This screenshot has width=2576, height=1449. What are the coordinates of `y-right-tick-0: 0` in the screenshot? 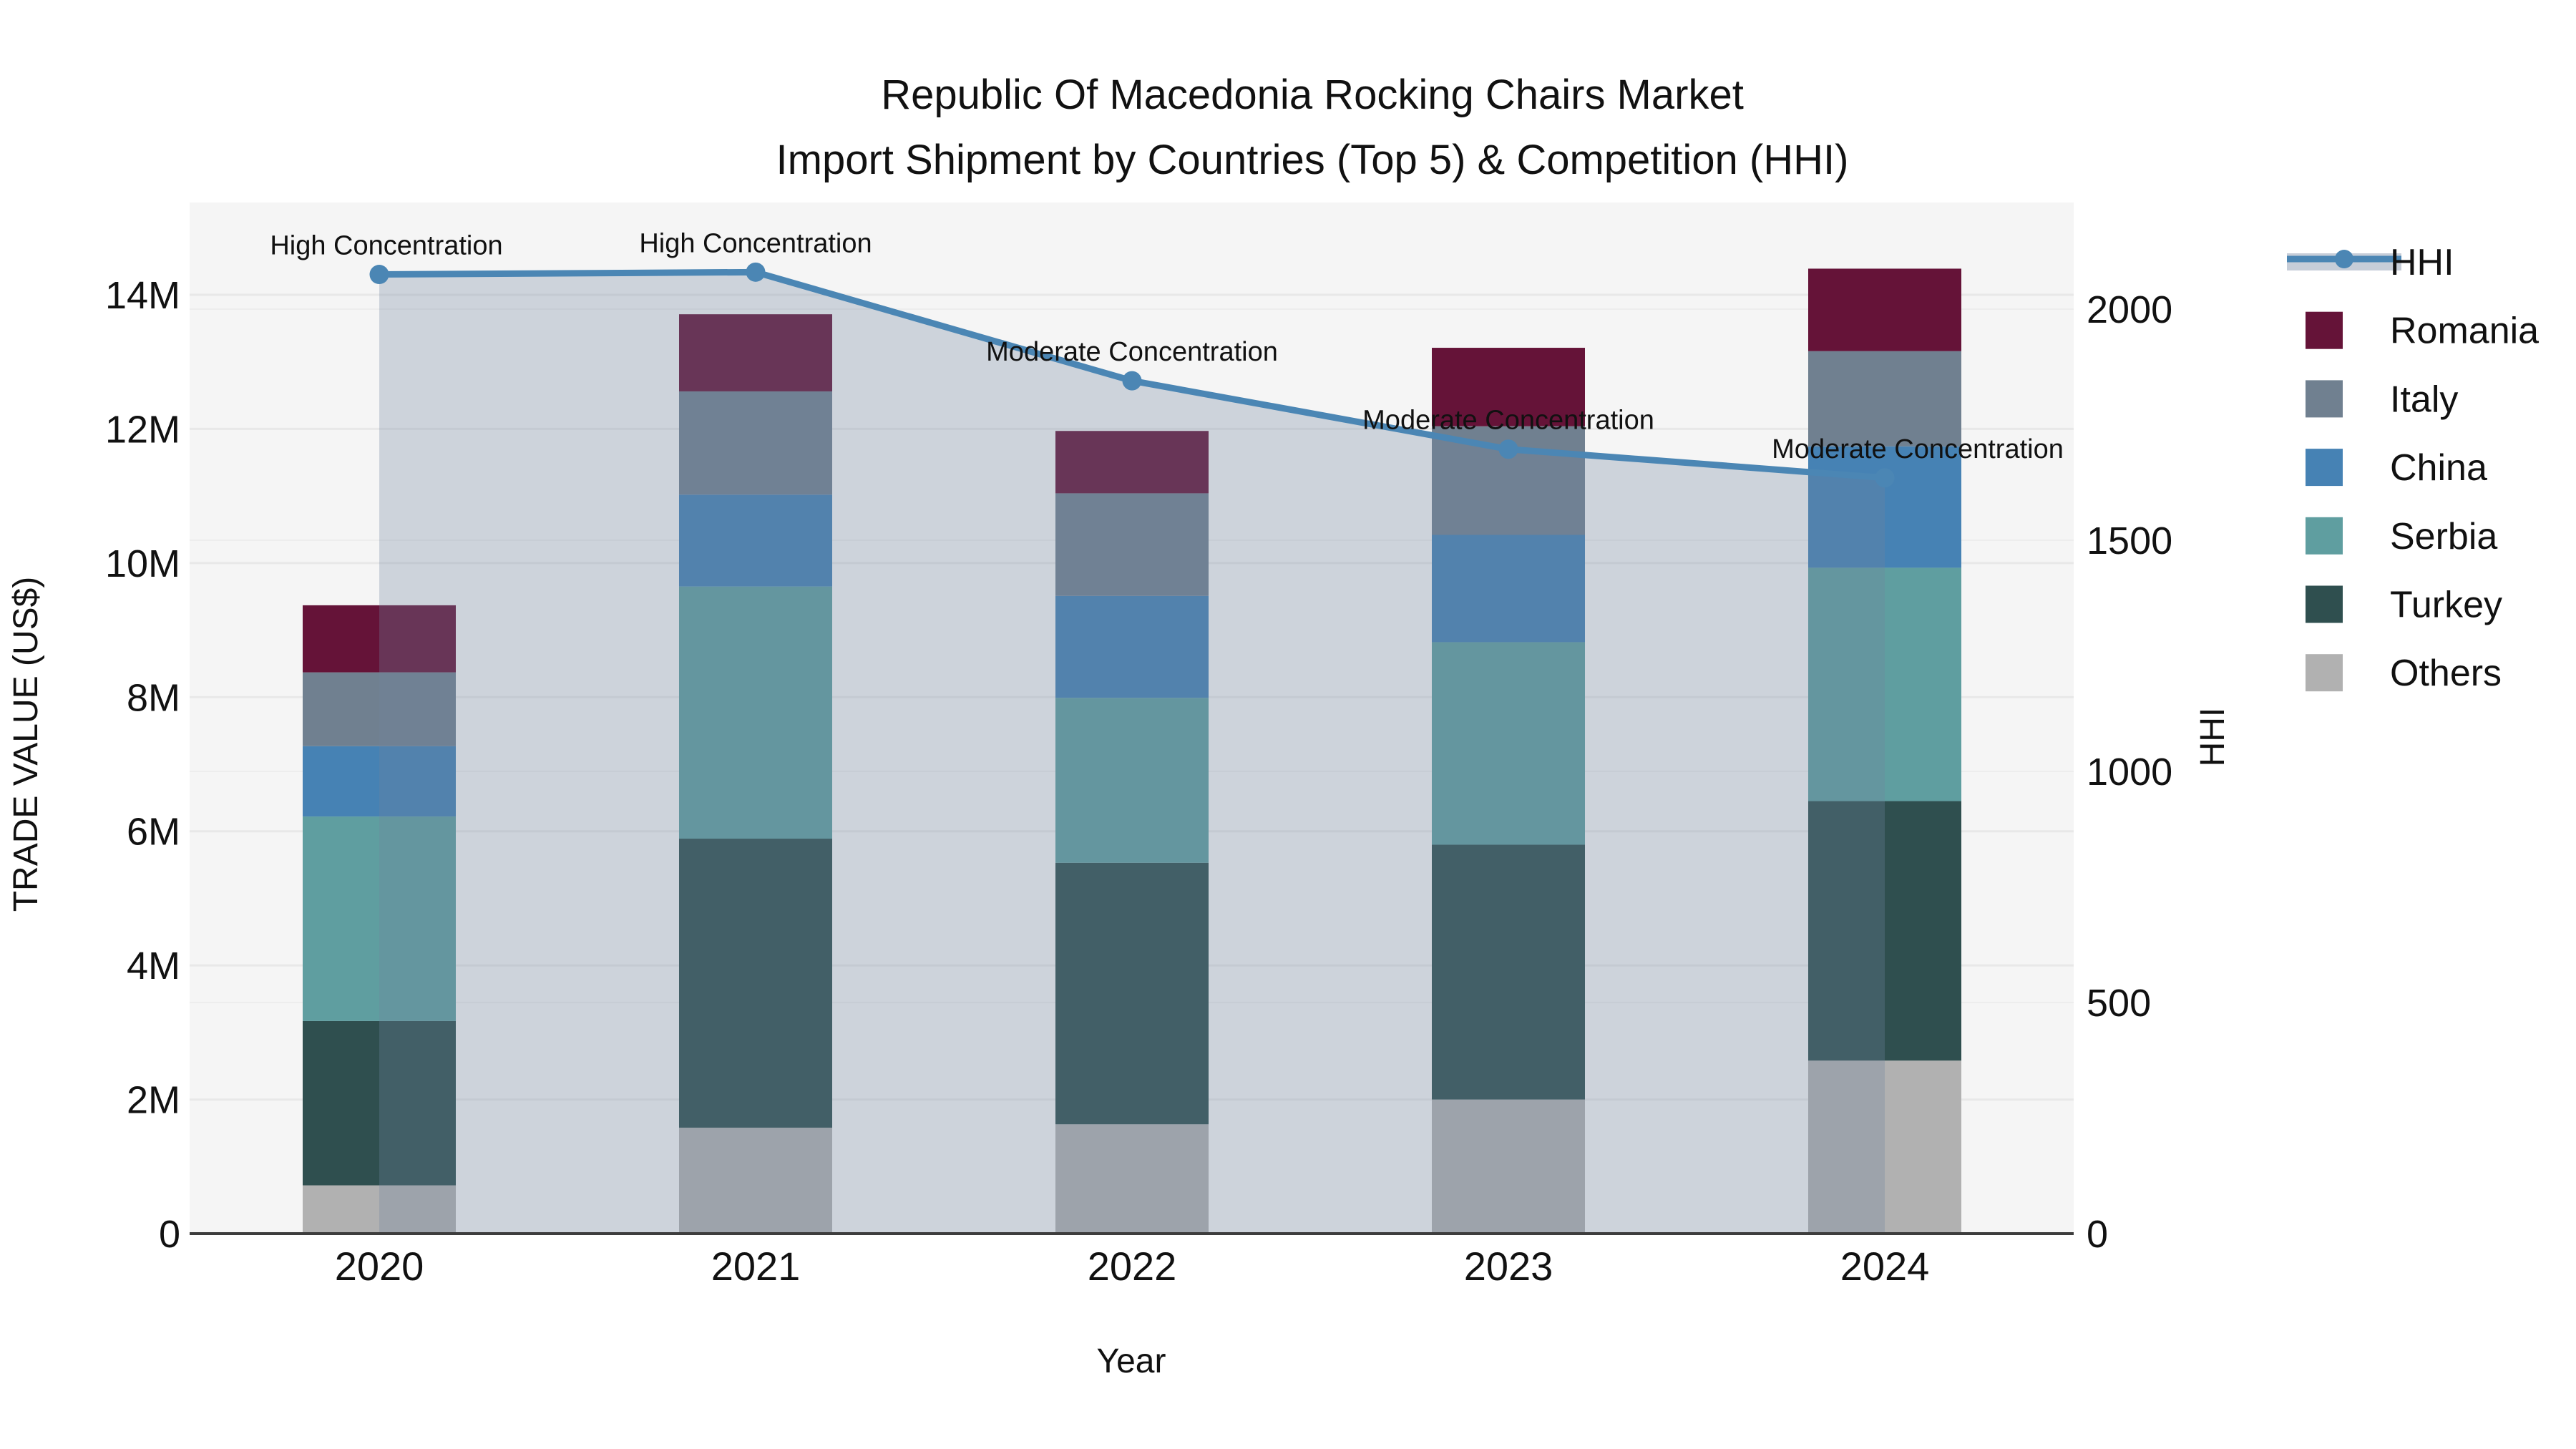 It's located at (2097, 1234).